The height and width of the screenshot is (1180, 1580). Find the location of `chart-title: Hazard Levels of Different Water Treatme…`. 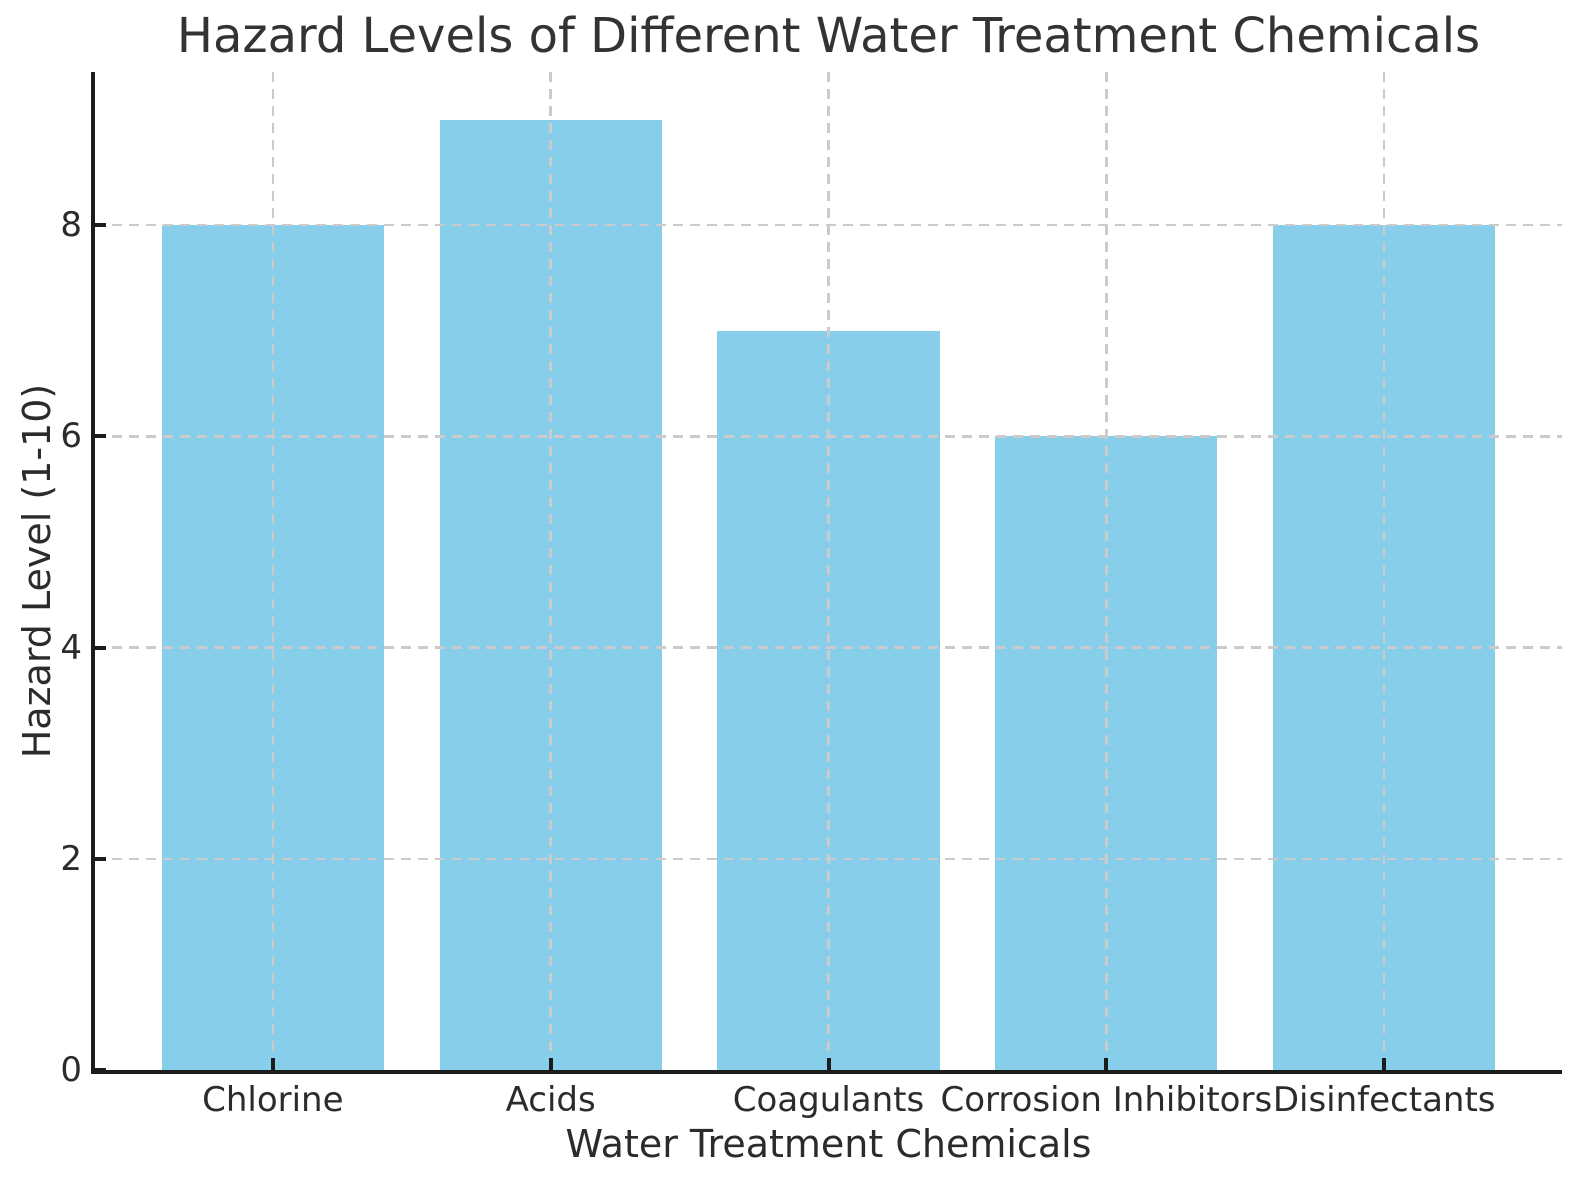

chart-title: Hazard Levels of Different Water Treatme… is located at coordinates (828, 36).